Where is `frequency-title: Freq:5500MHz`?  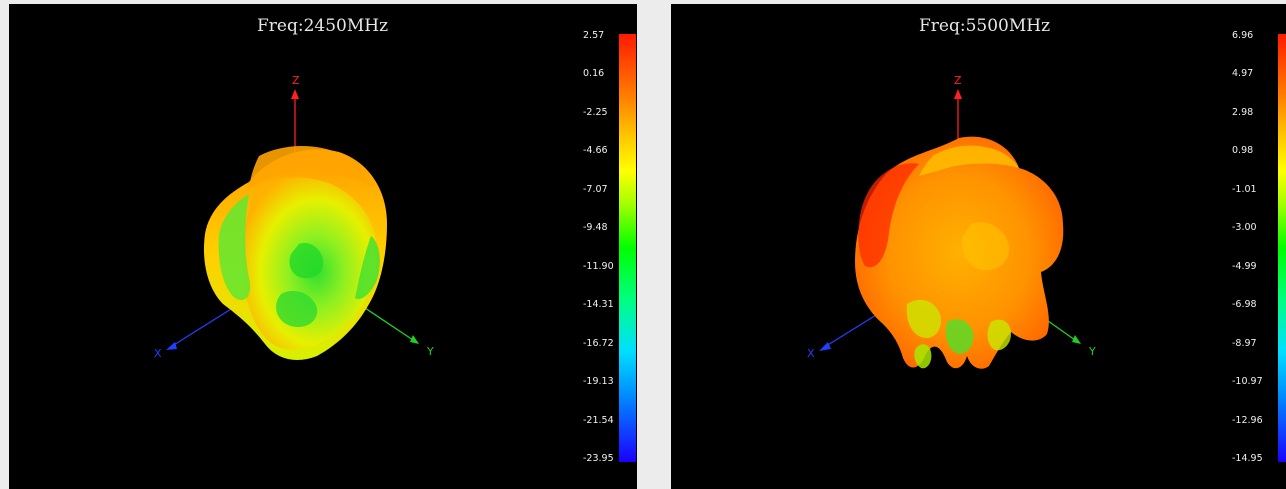
frequency-title: Freq:5500MHz is located at coordinates (985, 26).